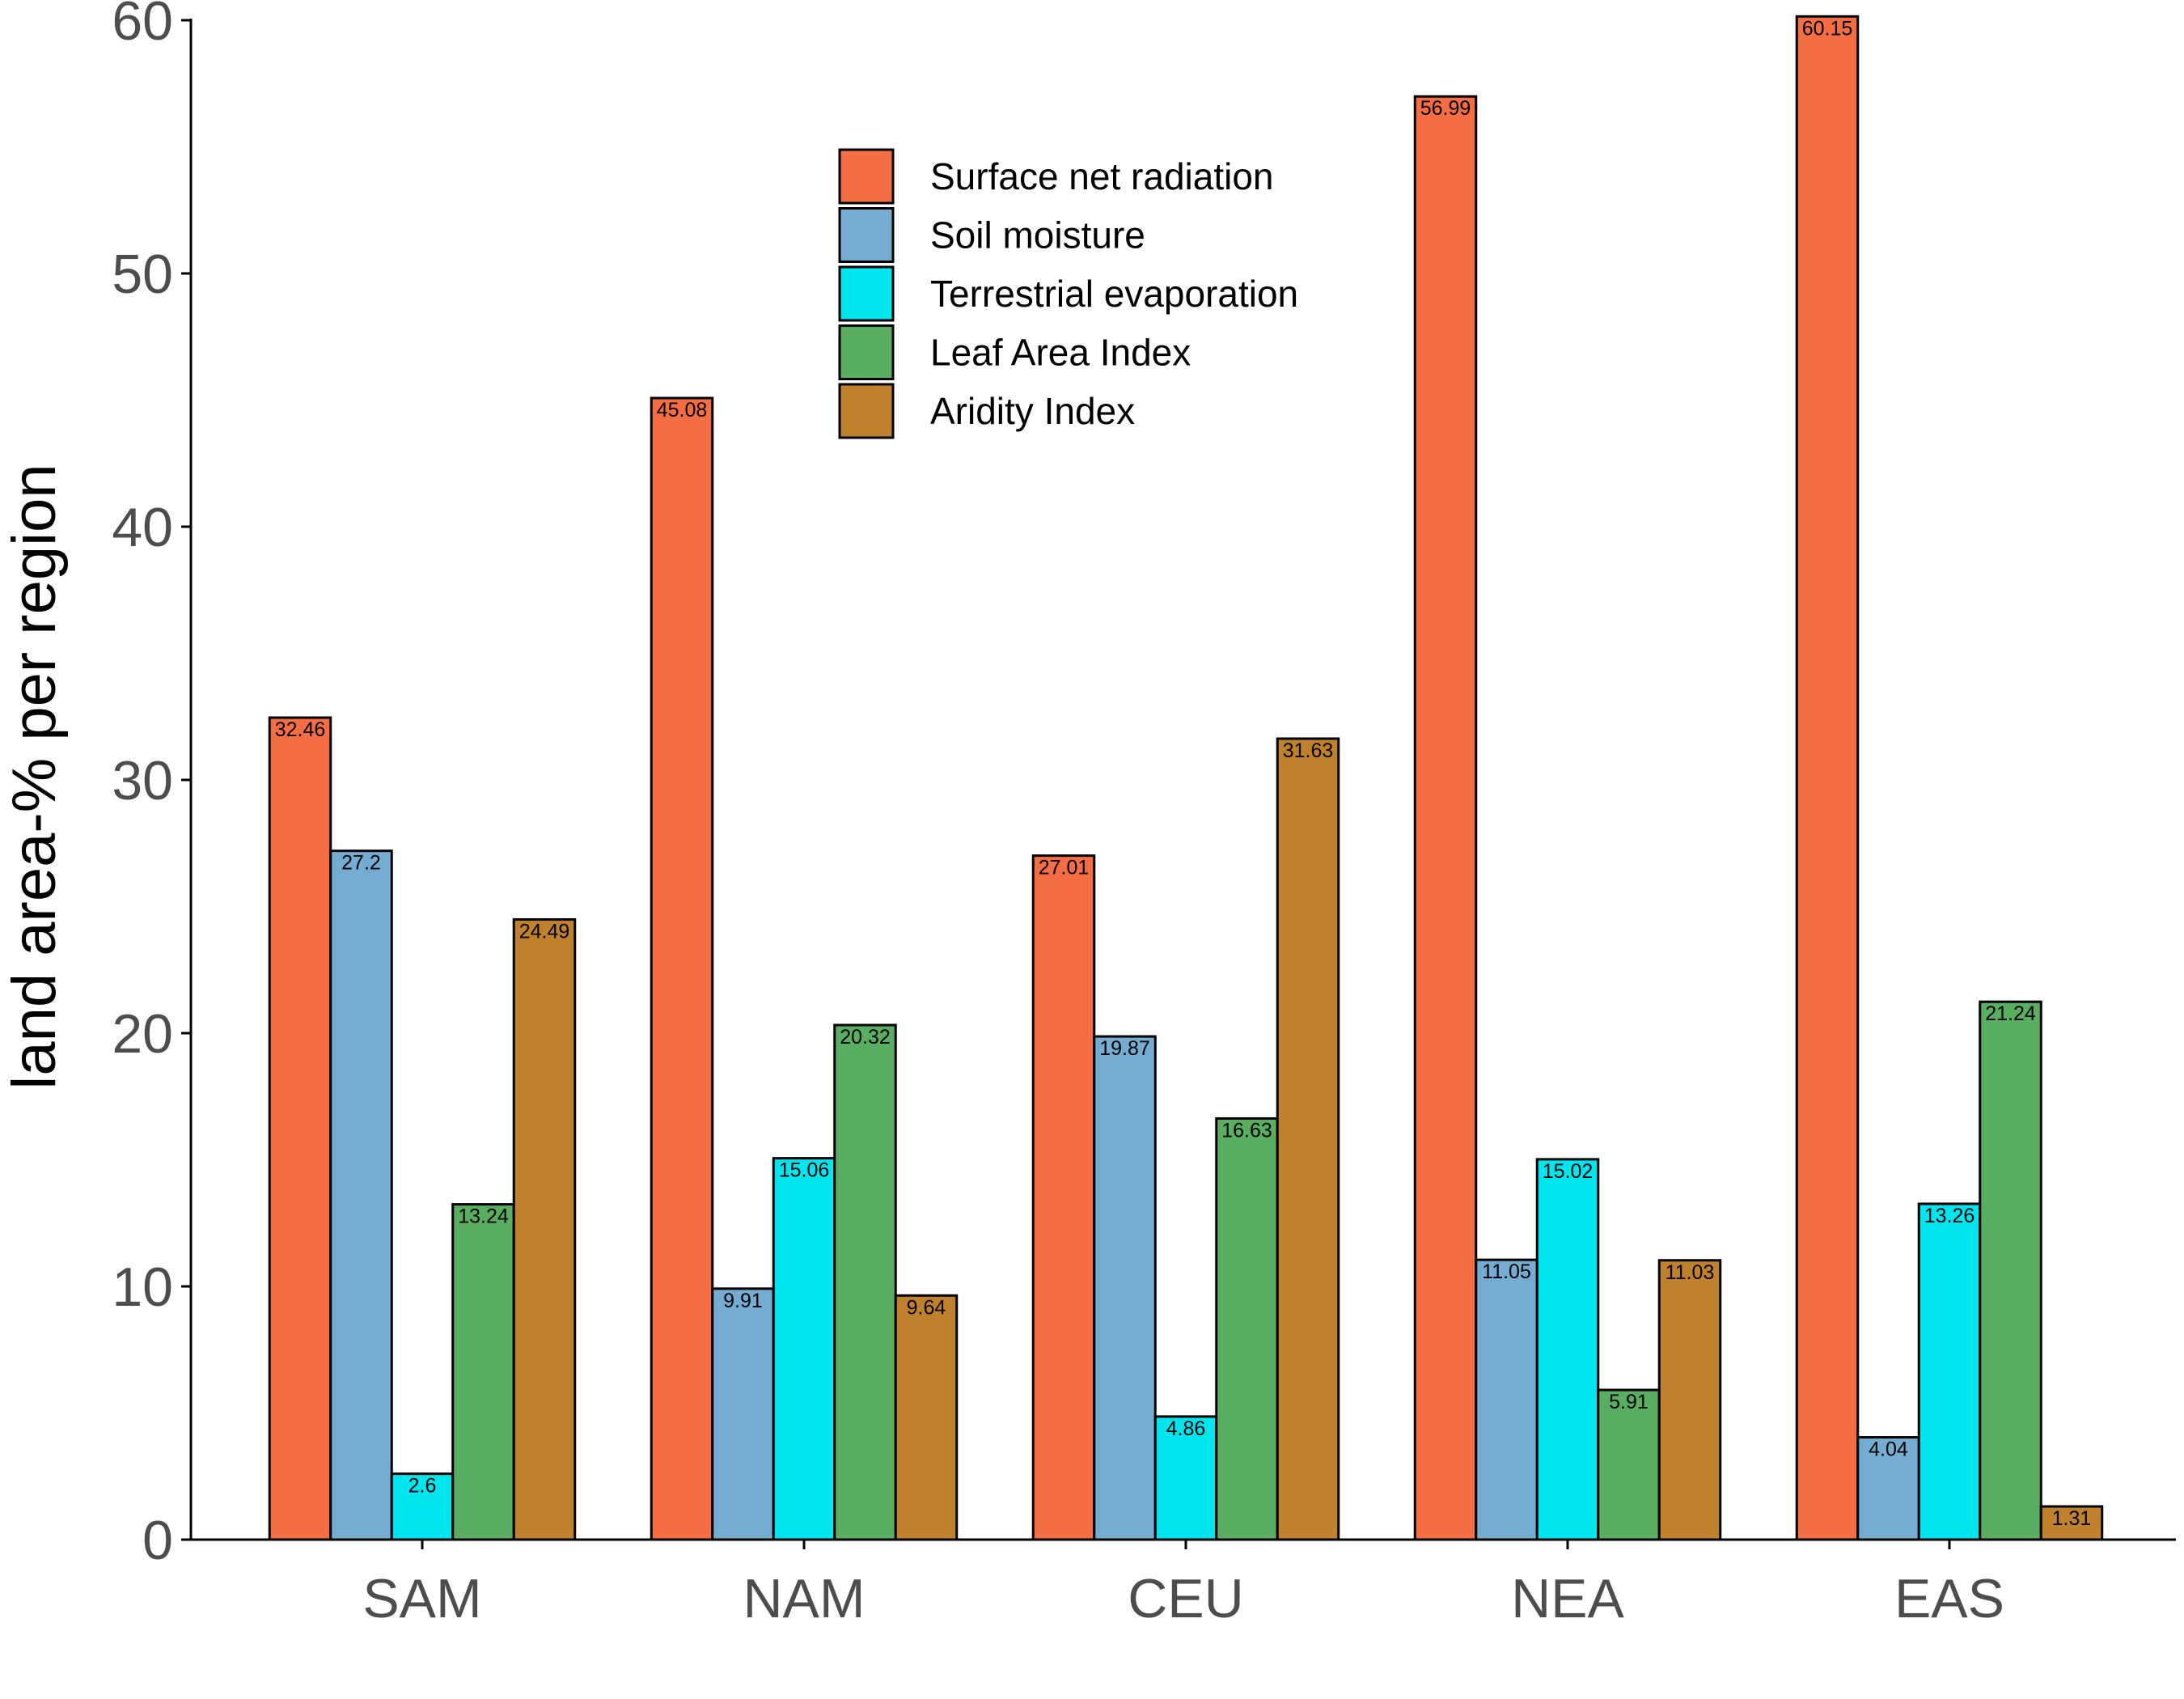 The image size is (2184, 1699). Describe the element at coordinates (1186, 1598) in the screenshot. I see `x-tick-label: CEU` at that location.